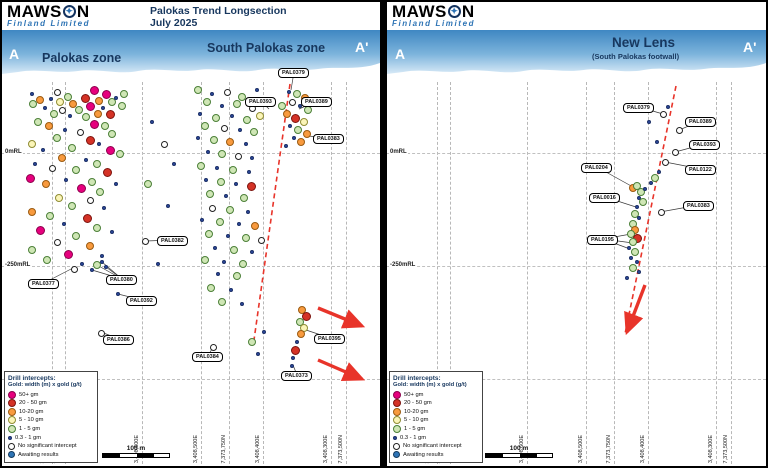 The image size is (768, 468). What do you see at coordinates (13, 152) in the screenshot?
I see `elevation-label: 0mRL` at bounding box center [13, 152].